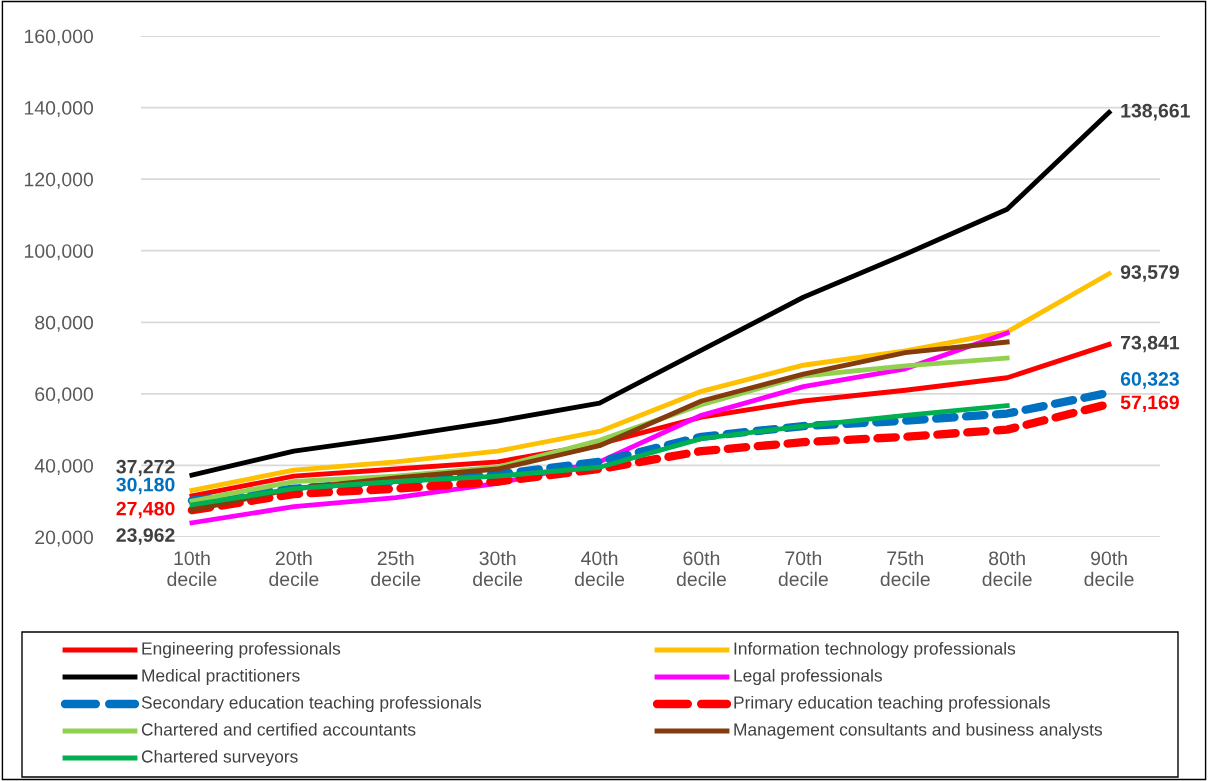 The width and height of the screenshot is (1208, 781). What do you see at coordinates (145, 468) in the screenshot?
I see `data-label: 37,272` at bounding box center [145, 468].